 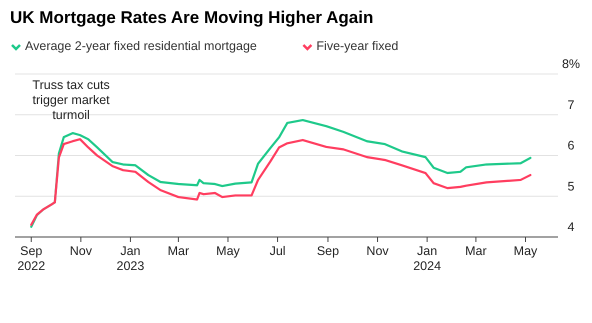 What do you see at coordinates (130, 258) in the screenshot?
I see `x-tick-label: Jan 2023` at bounding box center [130, 258].